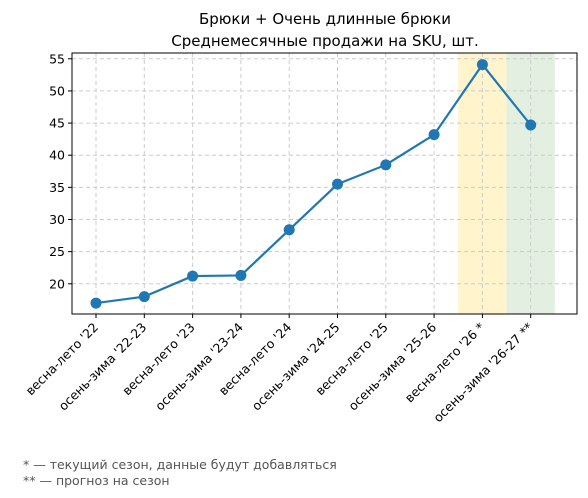  Describe the element at coordinates (57, 155) in the screenshot. I see `y-tick-label: 40` at that location.